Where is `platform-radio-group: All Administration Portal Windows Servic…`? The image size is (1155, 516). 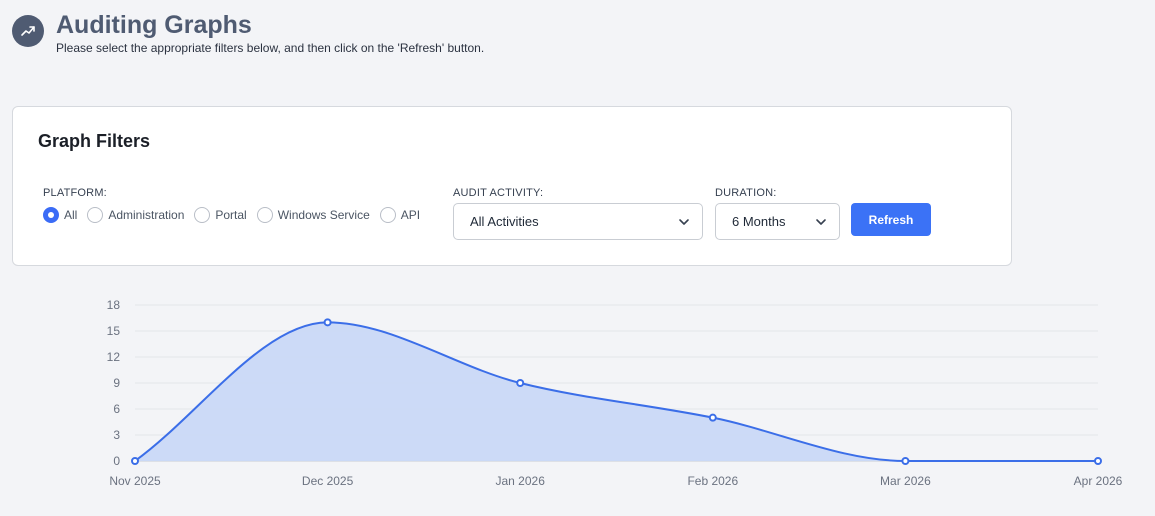
platform-radio-group: All Administration Portal Windows Servic… is located at coordinates (236, 215).